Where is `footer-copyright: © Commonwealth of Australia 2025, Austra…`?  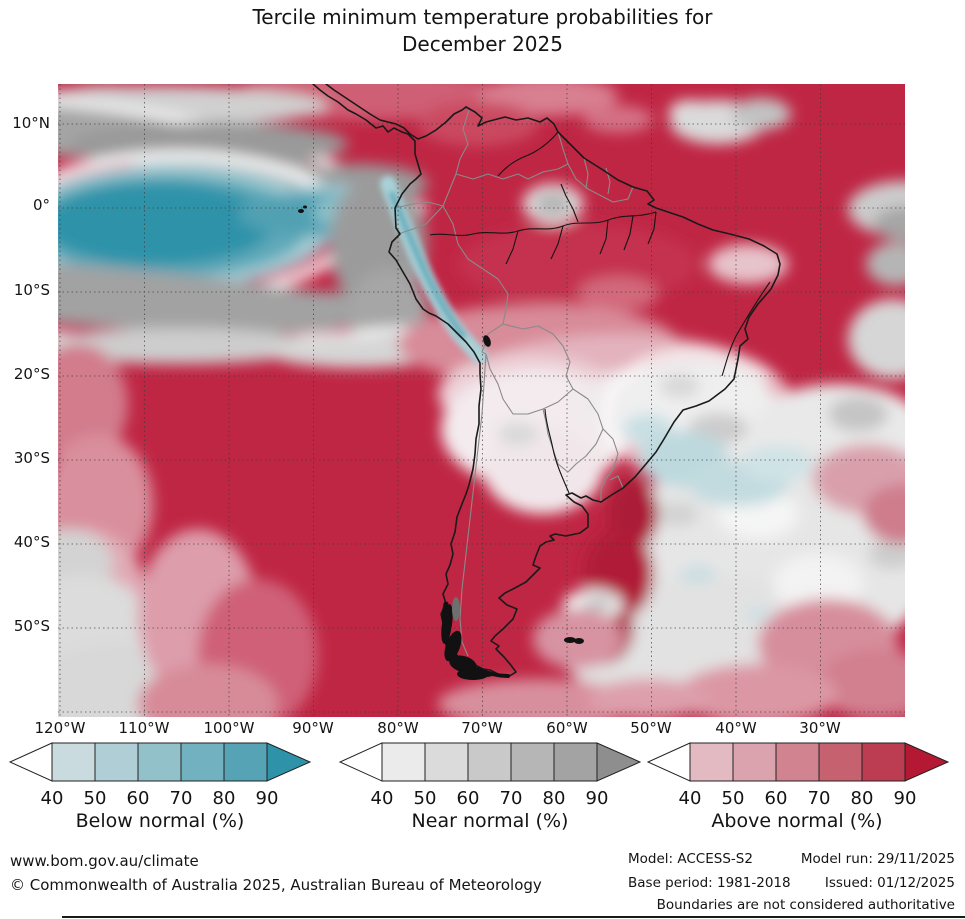 footer-copyright: © Commonwealth of Australia 2025, Austra… is located at coordinates (276, 885).